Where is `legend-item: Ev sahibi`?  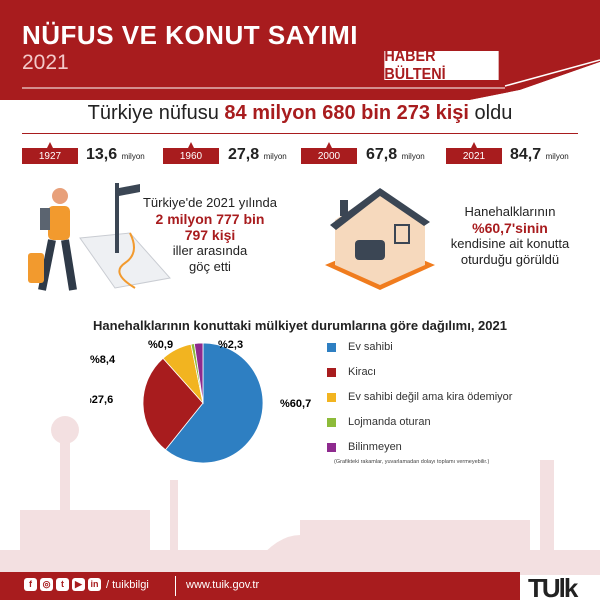
legend-item: Ev sahibi is located at coordinates (360, 347).